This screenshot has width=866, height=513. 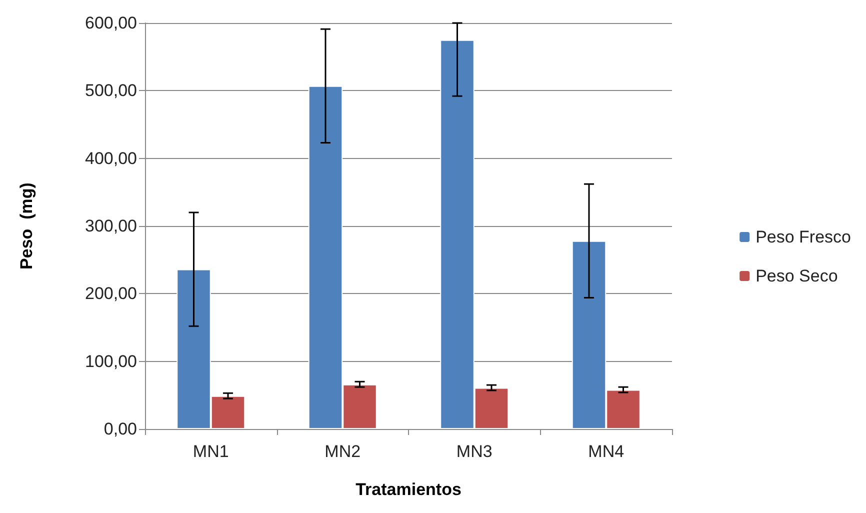 I want to click on x-tick-label: MN4, so click(x=606, y=451).